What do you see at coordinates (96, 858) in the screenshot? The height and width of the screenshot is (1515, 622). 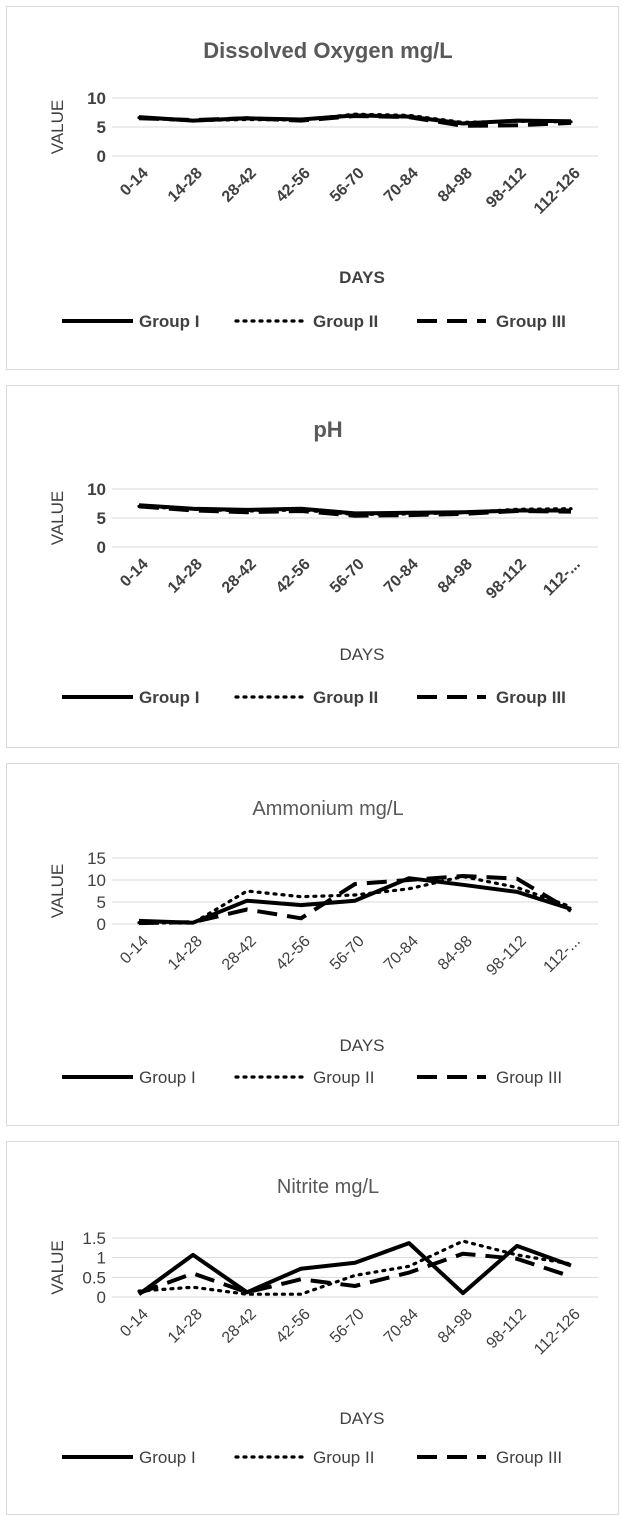 I see `y-tick-label: 15` at bounding box center [96, 858].